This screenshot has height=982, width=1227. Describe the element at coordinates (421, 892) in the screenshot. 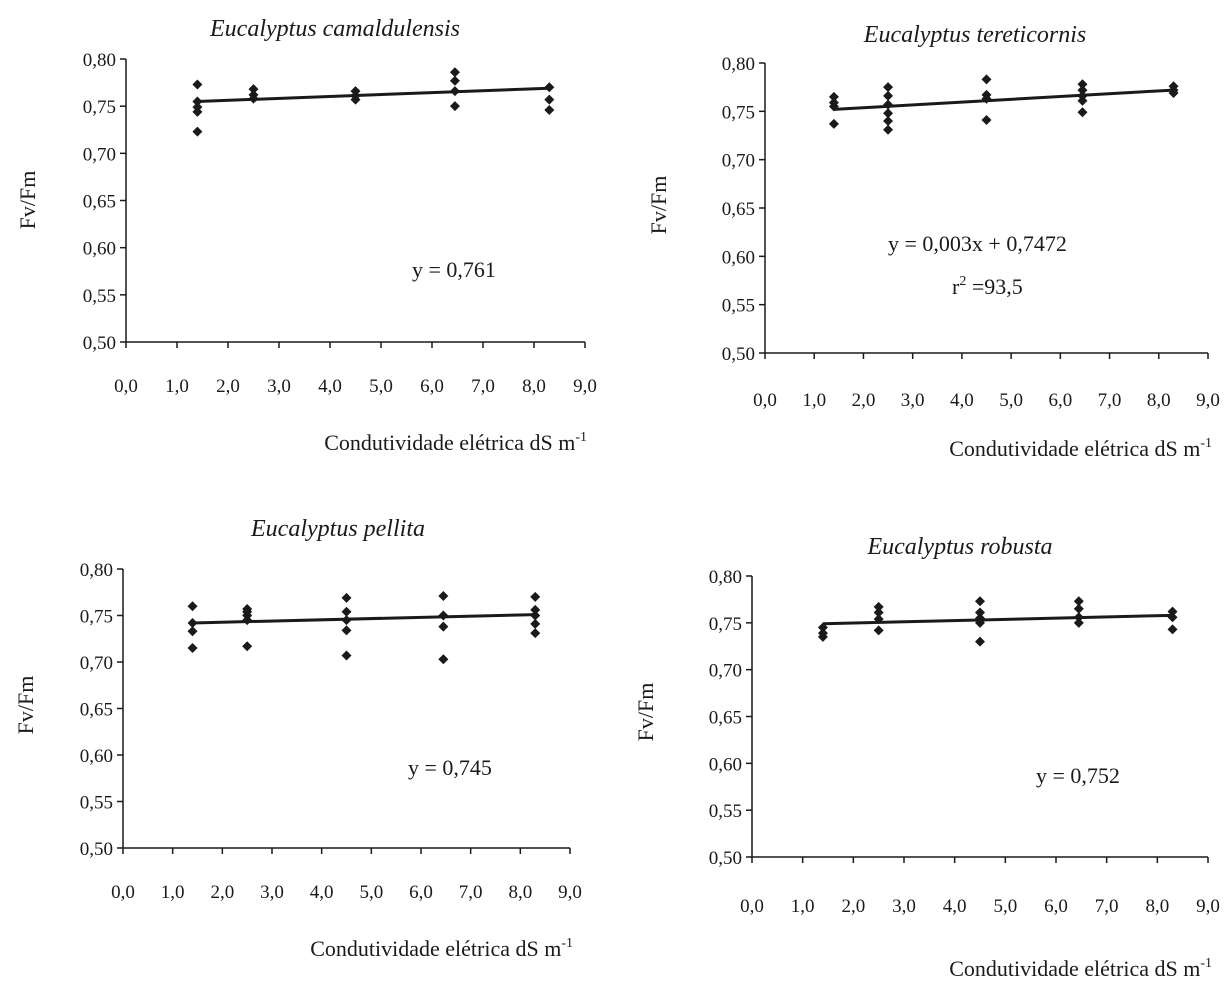

I see `x-tick-label: 6,0` at that location.